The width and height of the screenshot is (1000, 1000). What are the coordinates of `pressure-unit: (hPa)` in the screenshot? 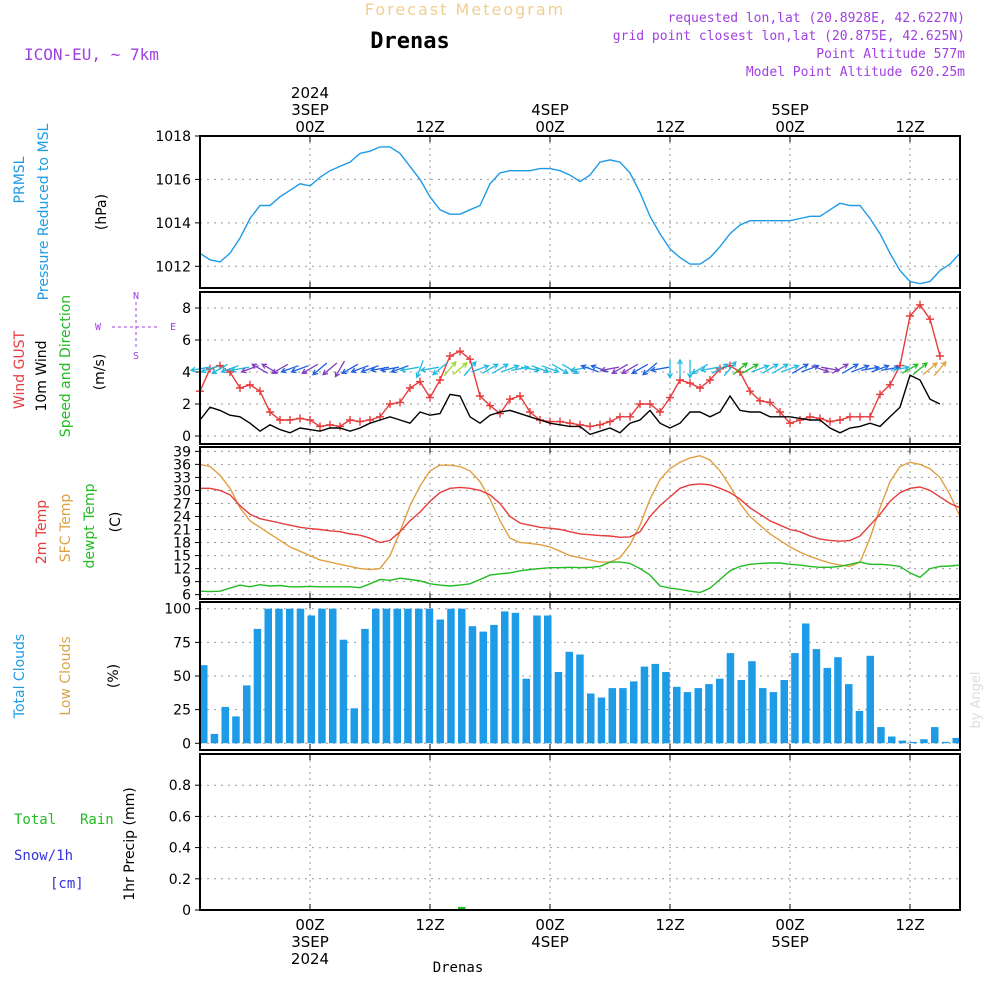 It's located at (102, 212).